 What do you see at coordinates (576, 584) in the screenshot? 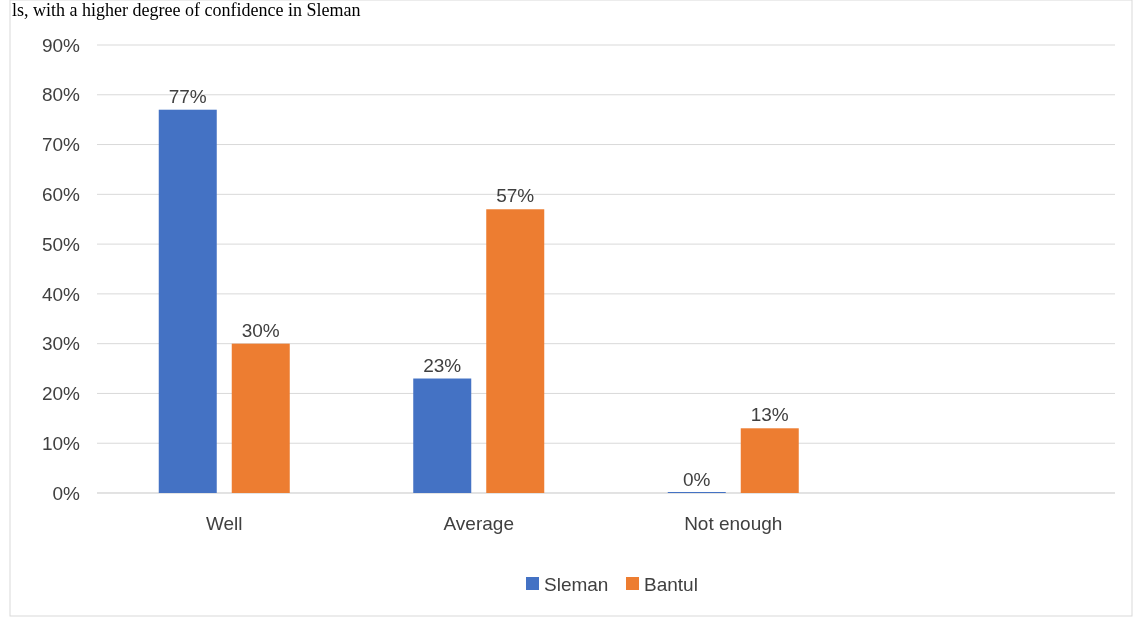
I see `legend-label: Sleman` at bounding box center [576, 584].